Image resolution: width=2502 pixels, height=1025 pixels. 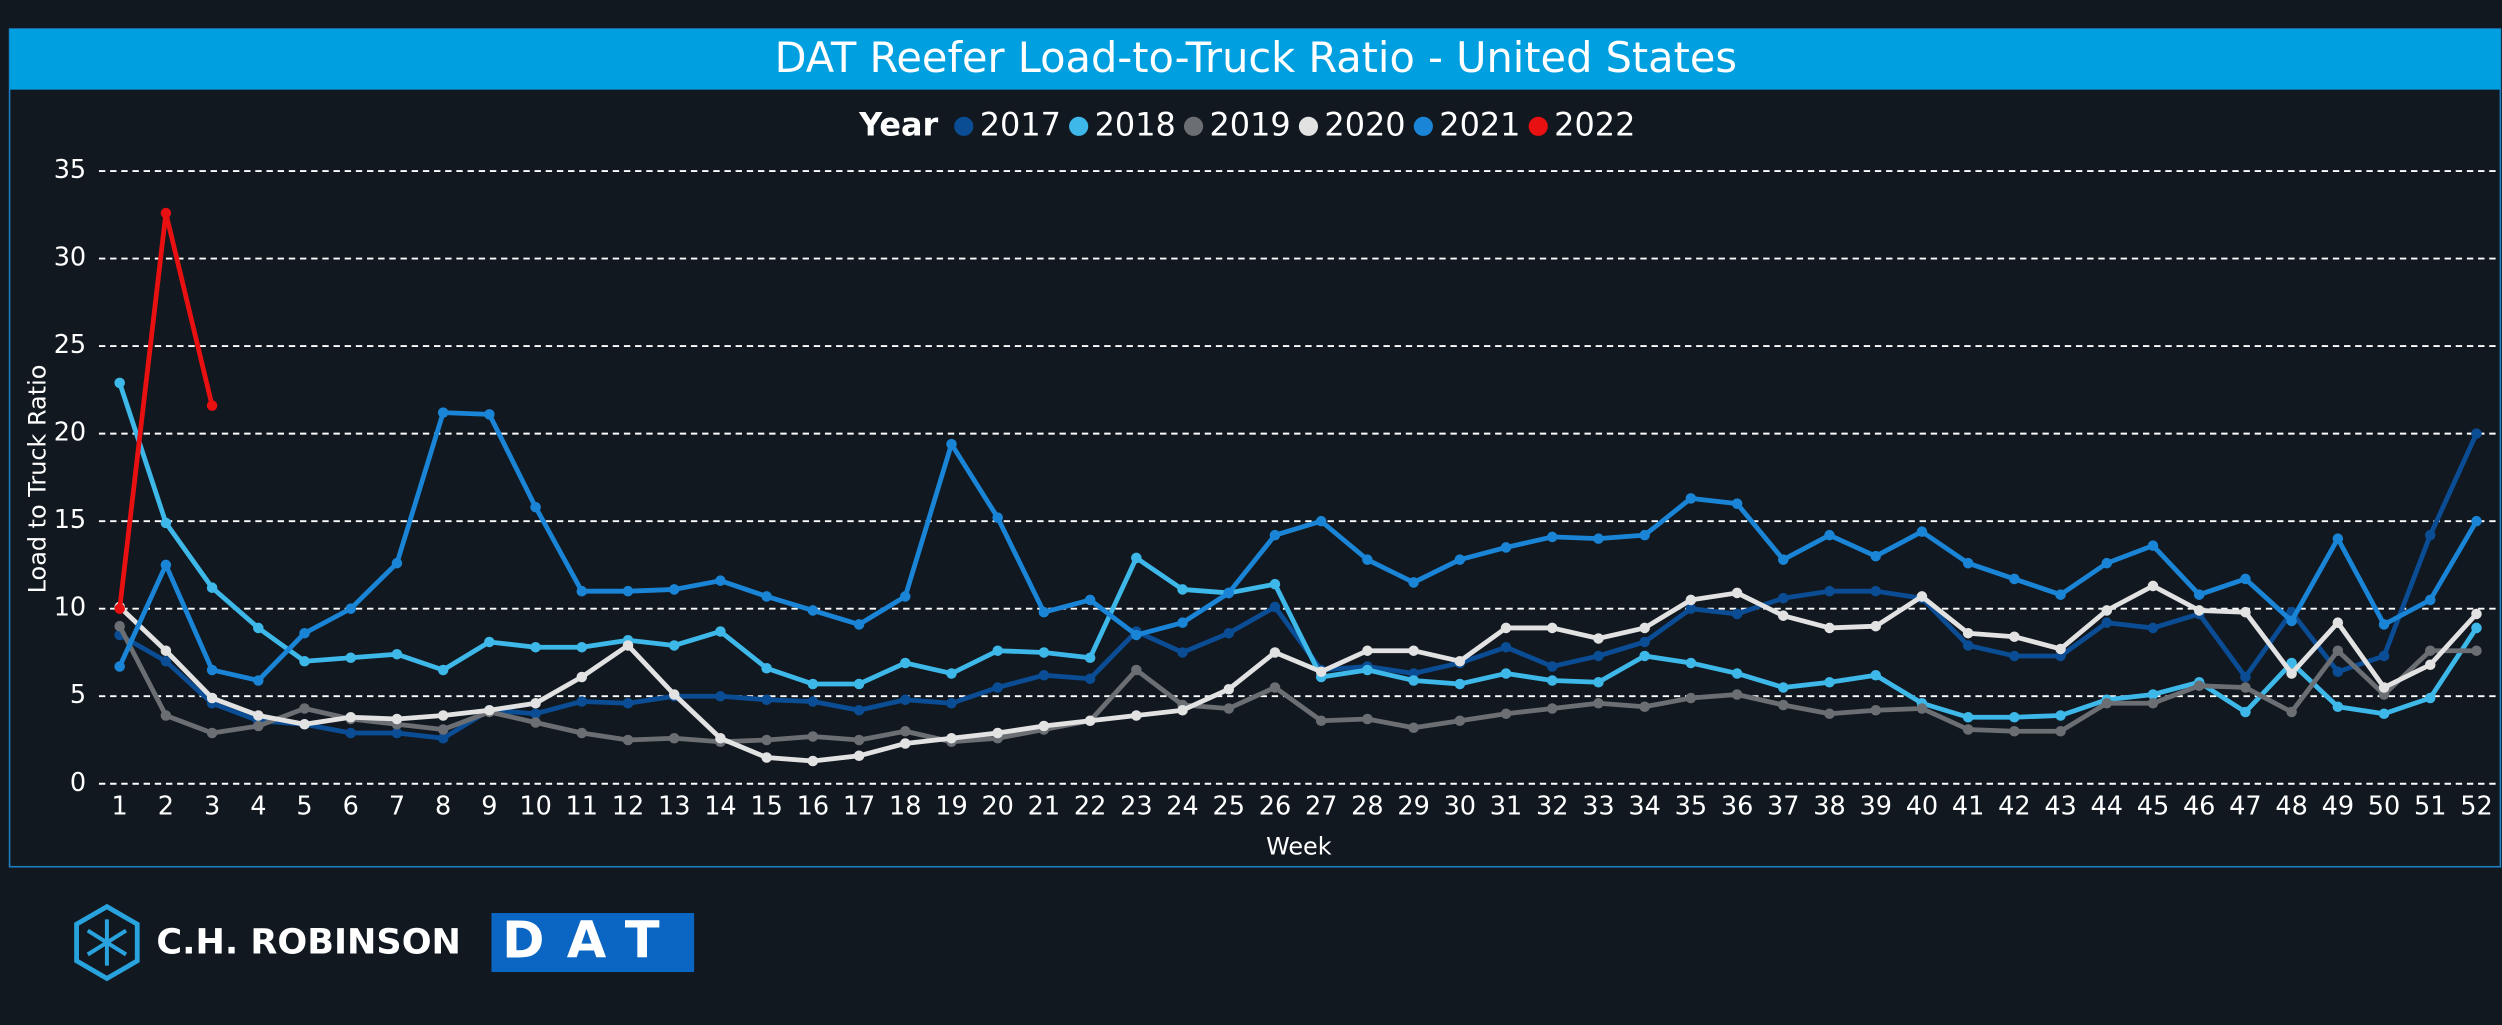 I want to click on y-tick-label: 10, so click(x=70, y=608).